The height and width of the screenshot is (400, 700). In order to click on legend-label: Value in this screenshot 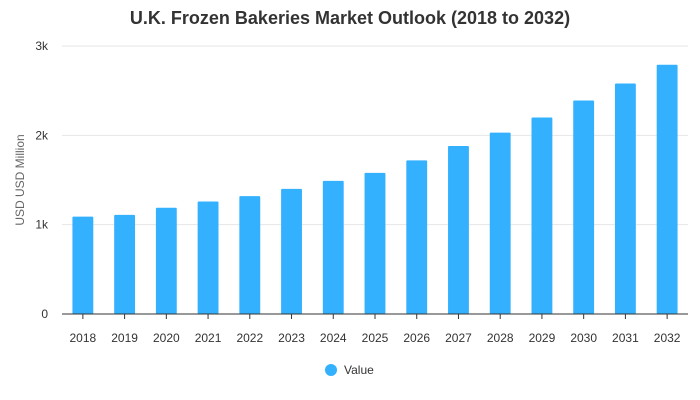, I will do `click(359, 370)`.